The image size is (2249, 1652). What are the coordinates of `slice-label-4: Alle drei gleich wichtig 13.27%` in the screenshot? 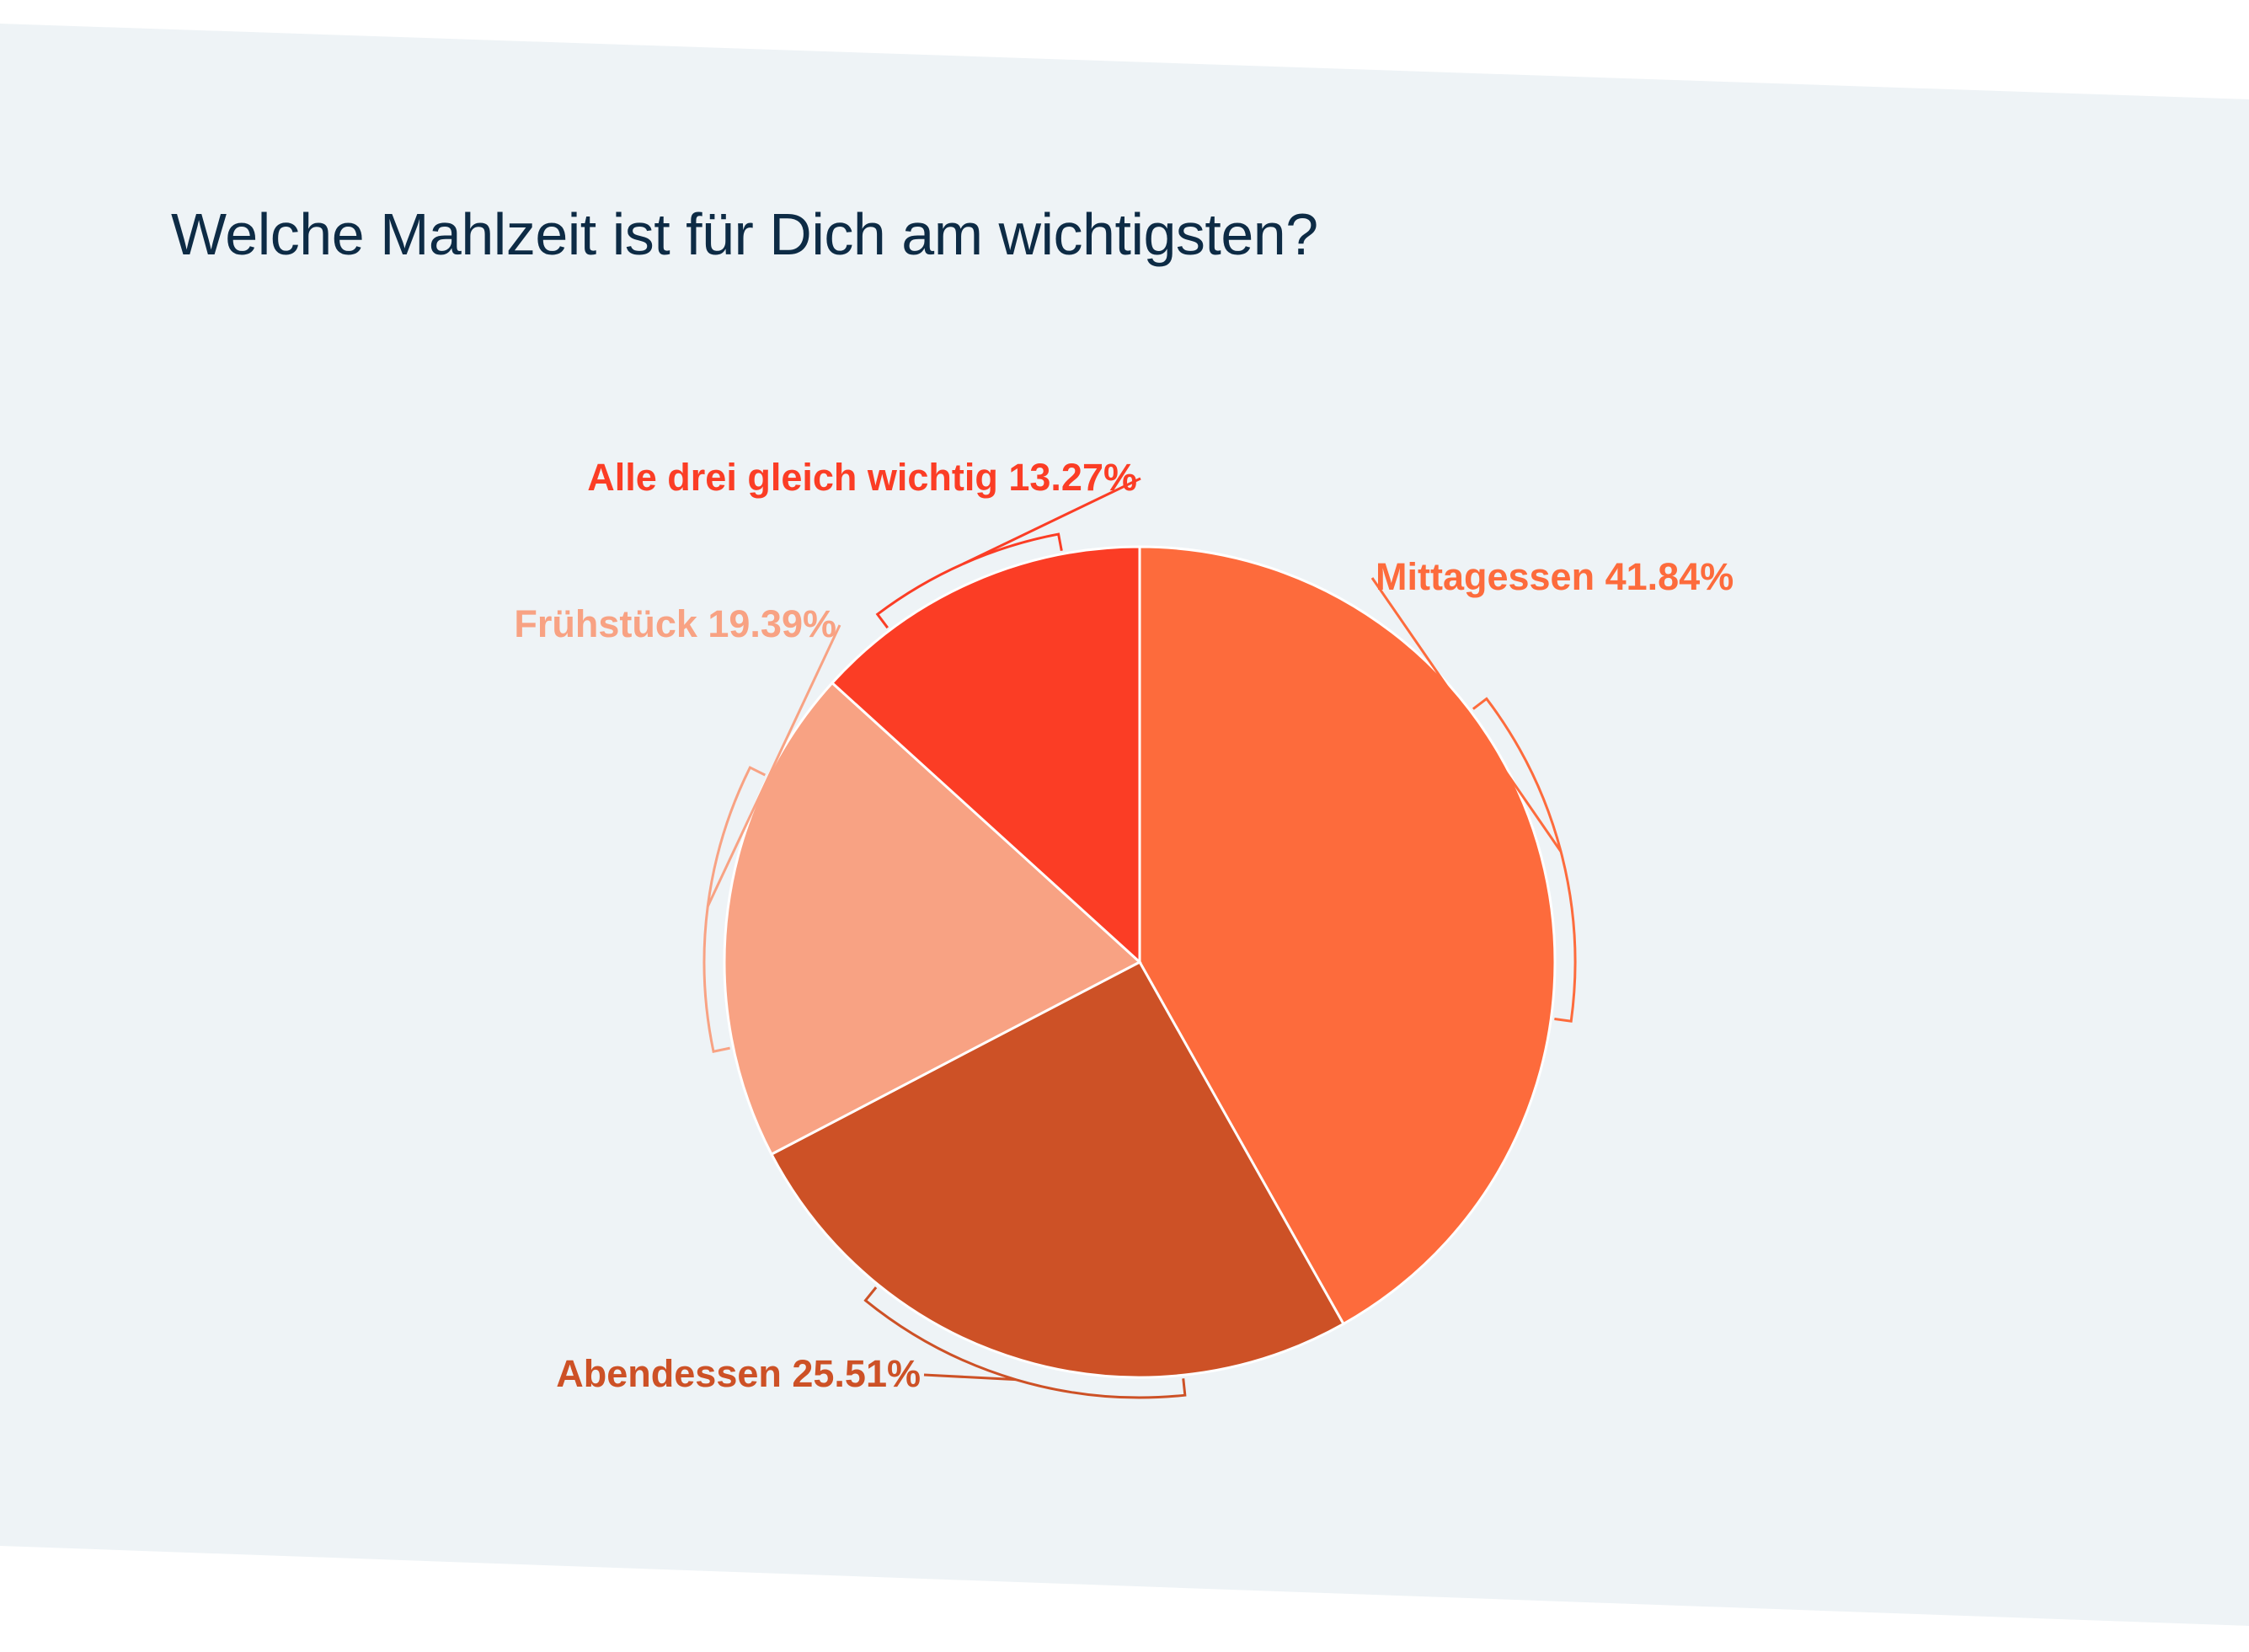 It's located at (862, 477).